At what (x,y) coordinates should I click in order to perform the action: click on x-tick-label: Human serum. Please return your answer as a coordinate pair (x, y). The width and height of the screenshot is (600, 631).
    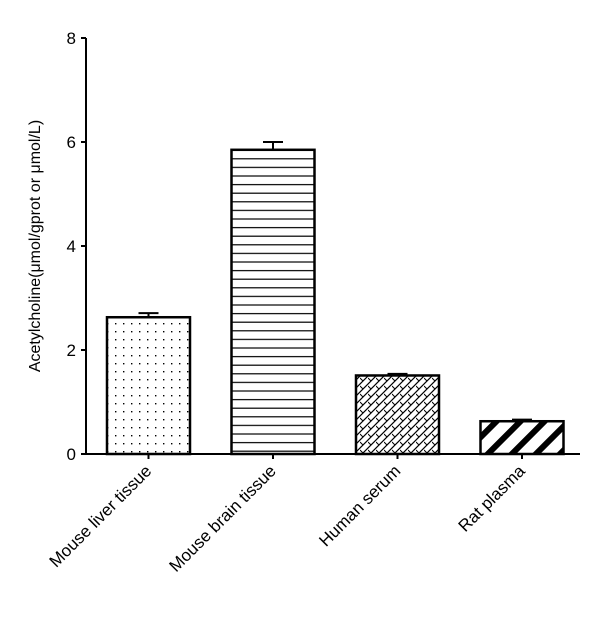
    Looking at the image, I should click on (359, 505).